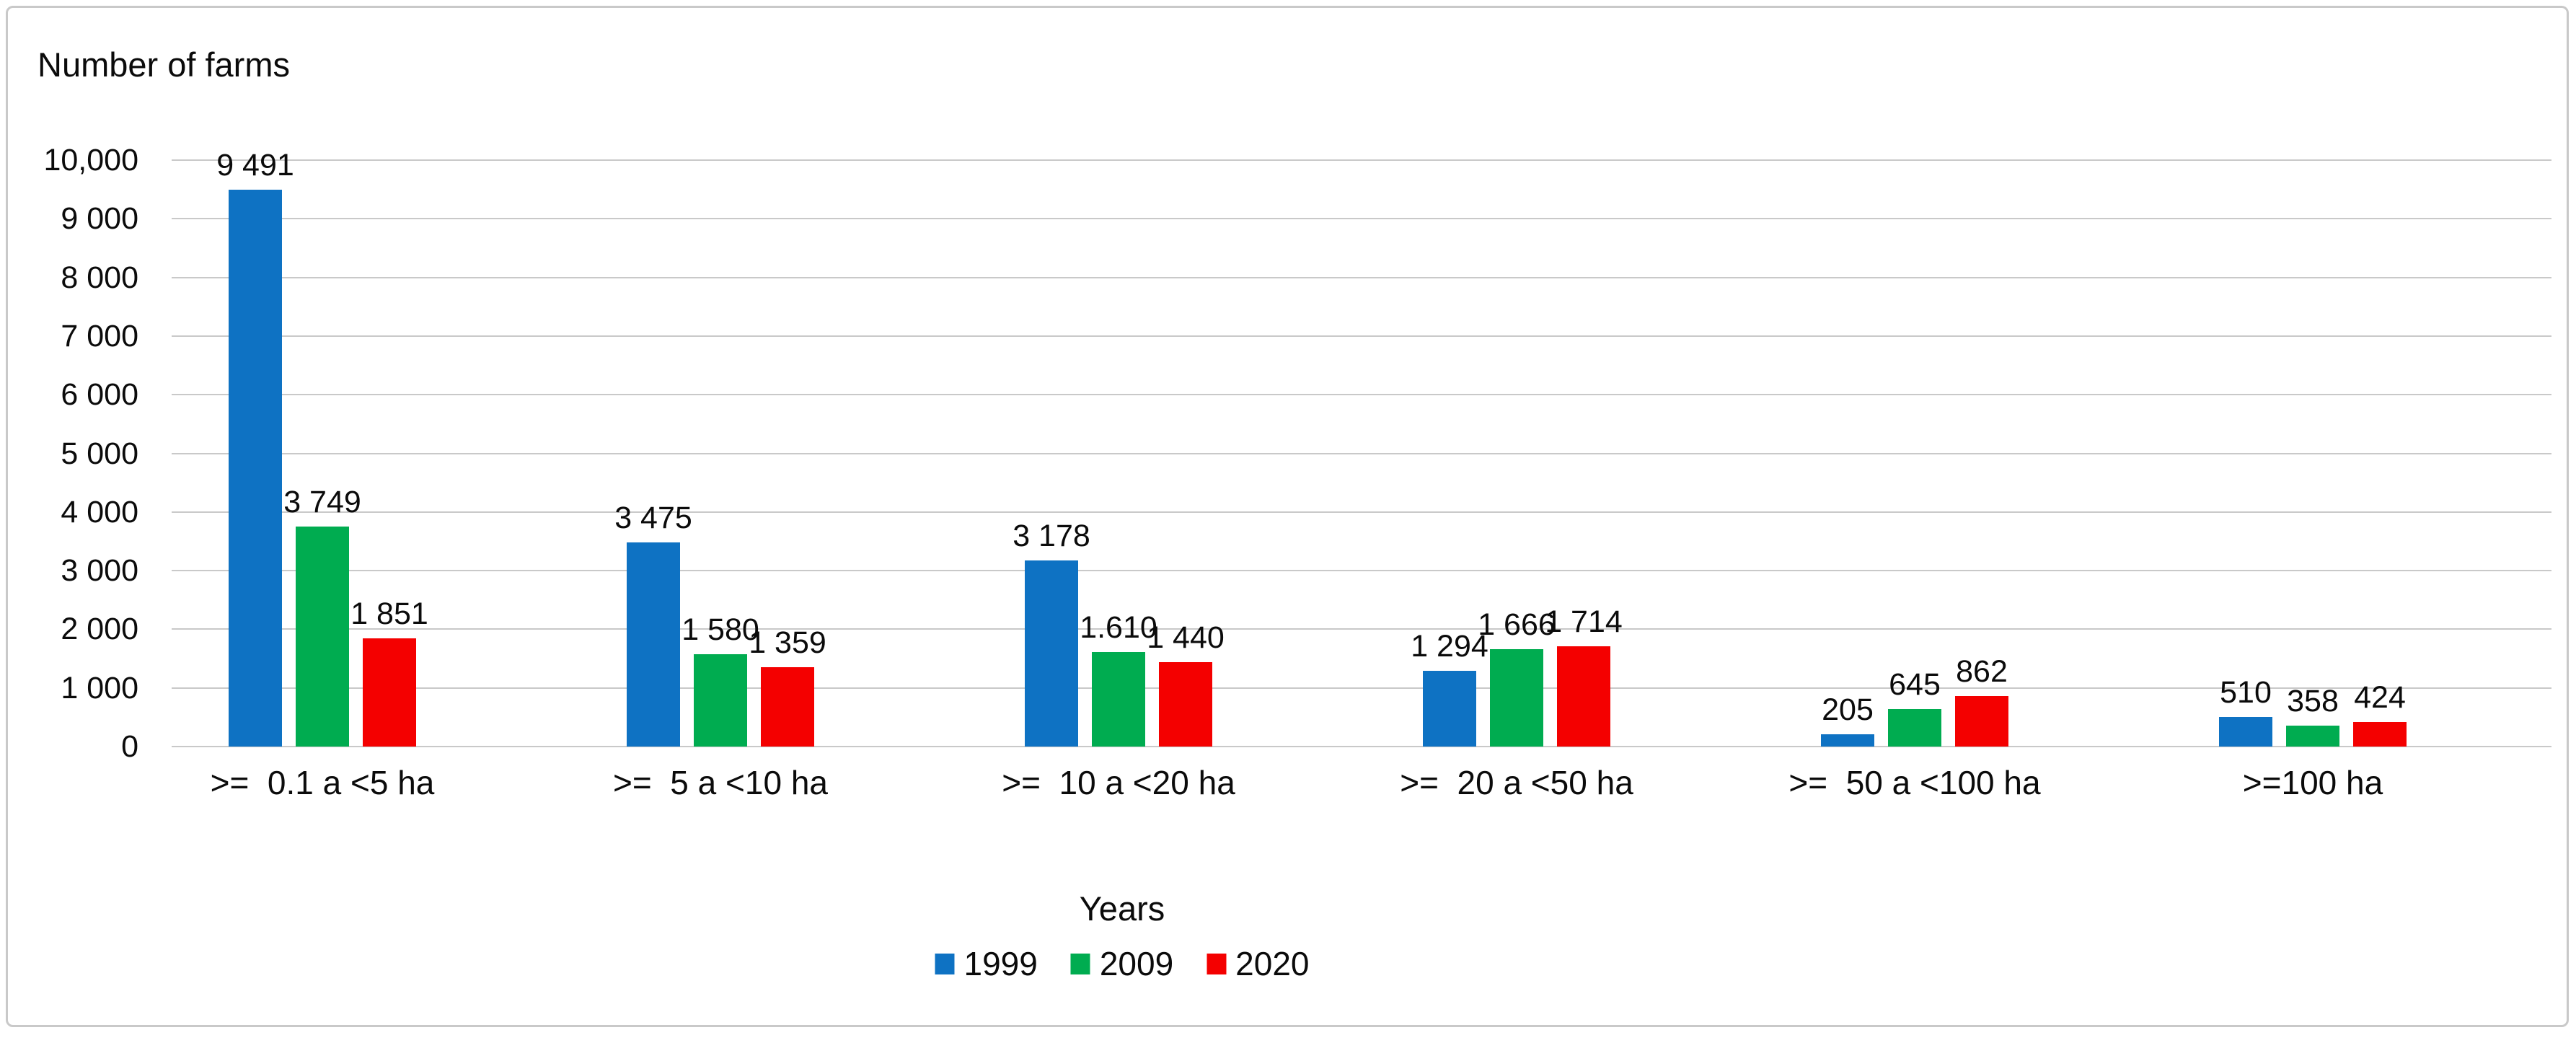 The width and height of the screenshot is (2576, 1043). Describe the element at coordinates (99, 277) in the screenshot. I see `y-axis-tick-label: 8 000` at that location.